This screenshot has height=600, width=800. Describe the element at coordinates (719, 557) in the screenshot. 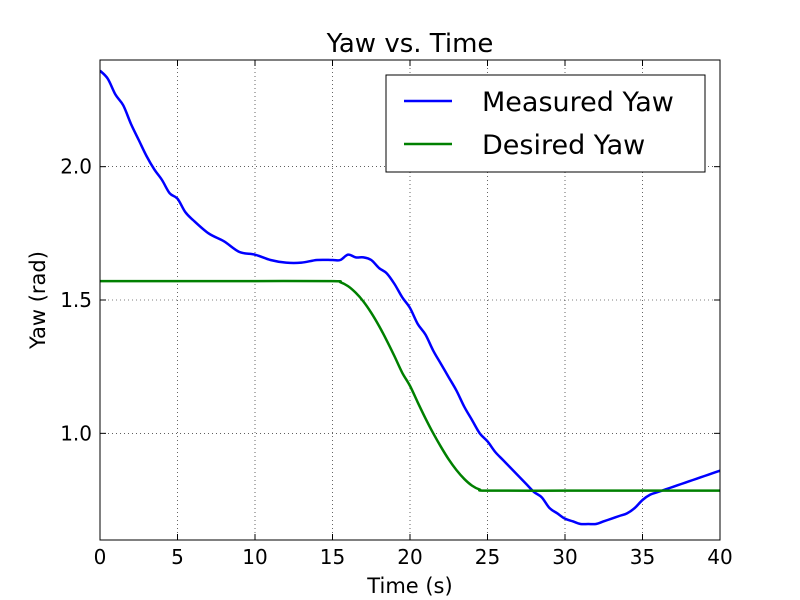

I see `x-tick-label: 40` at that location.